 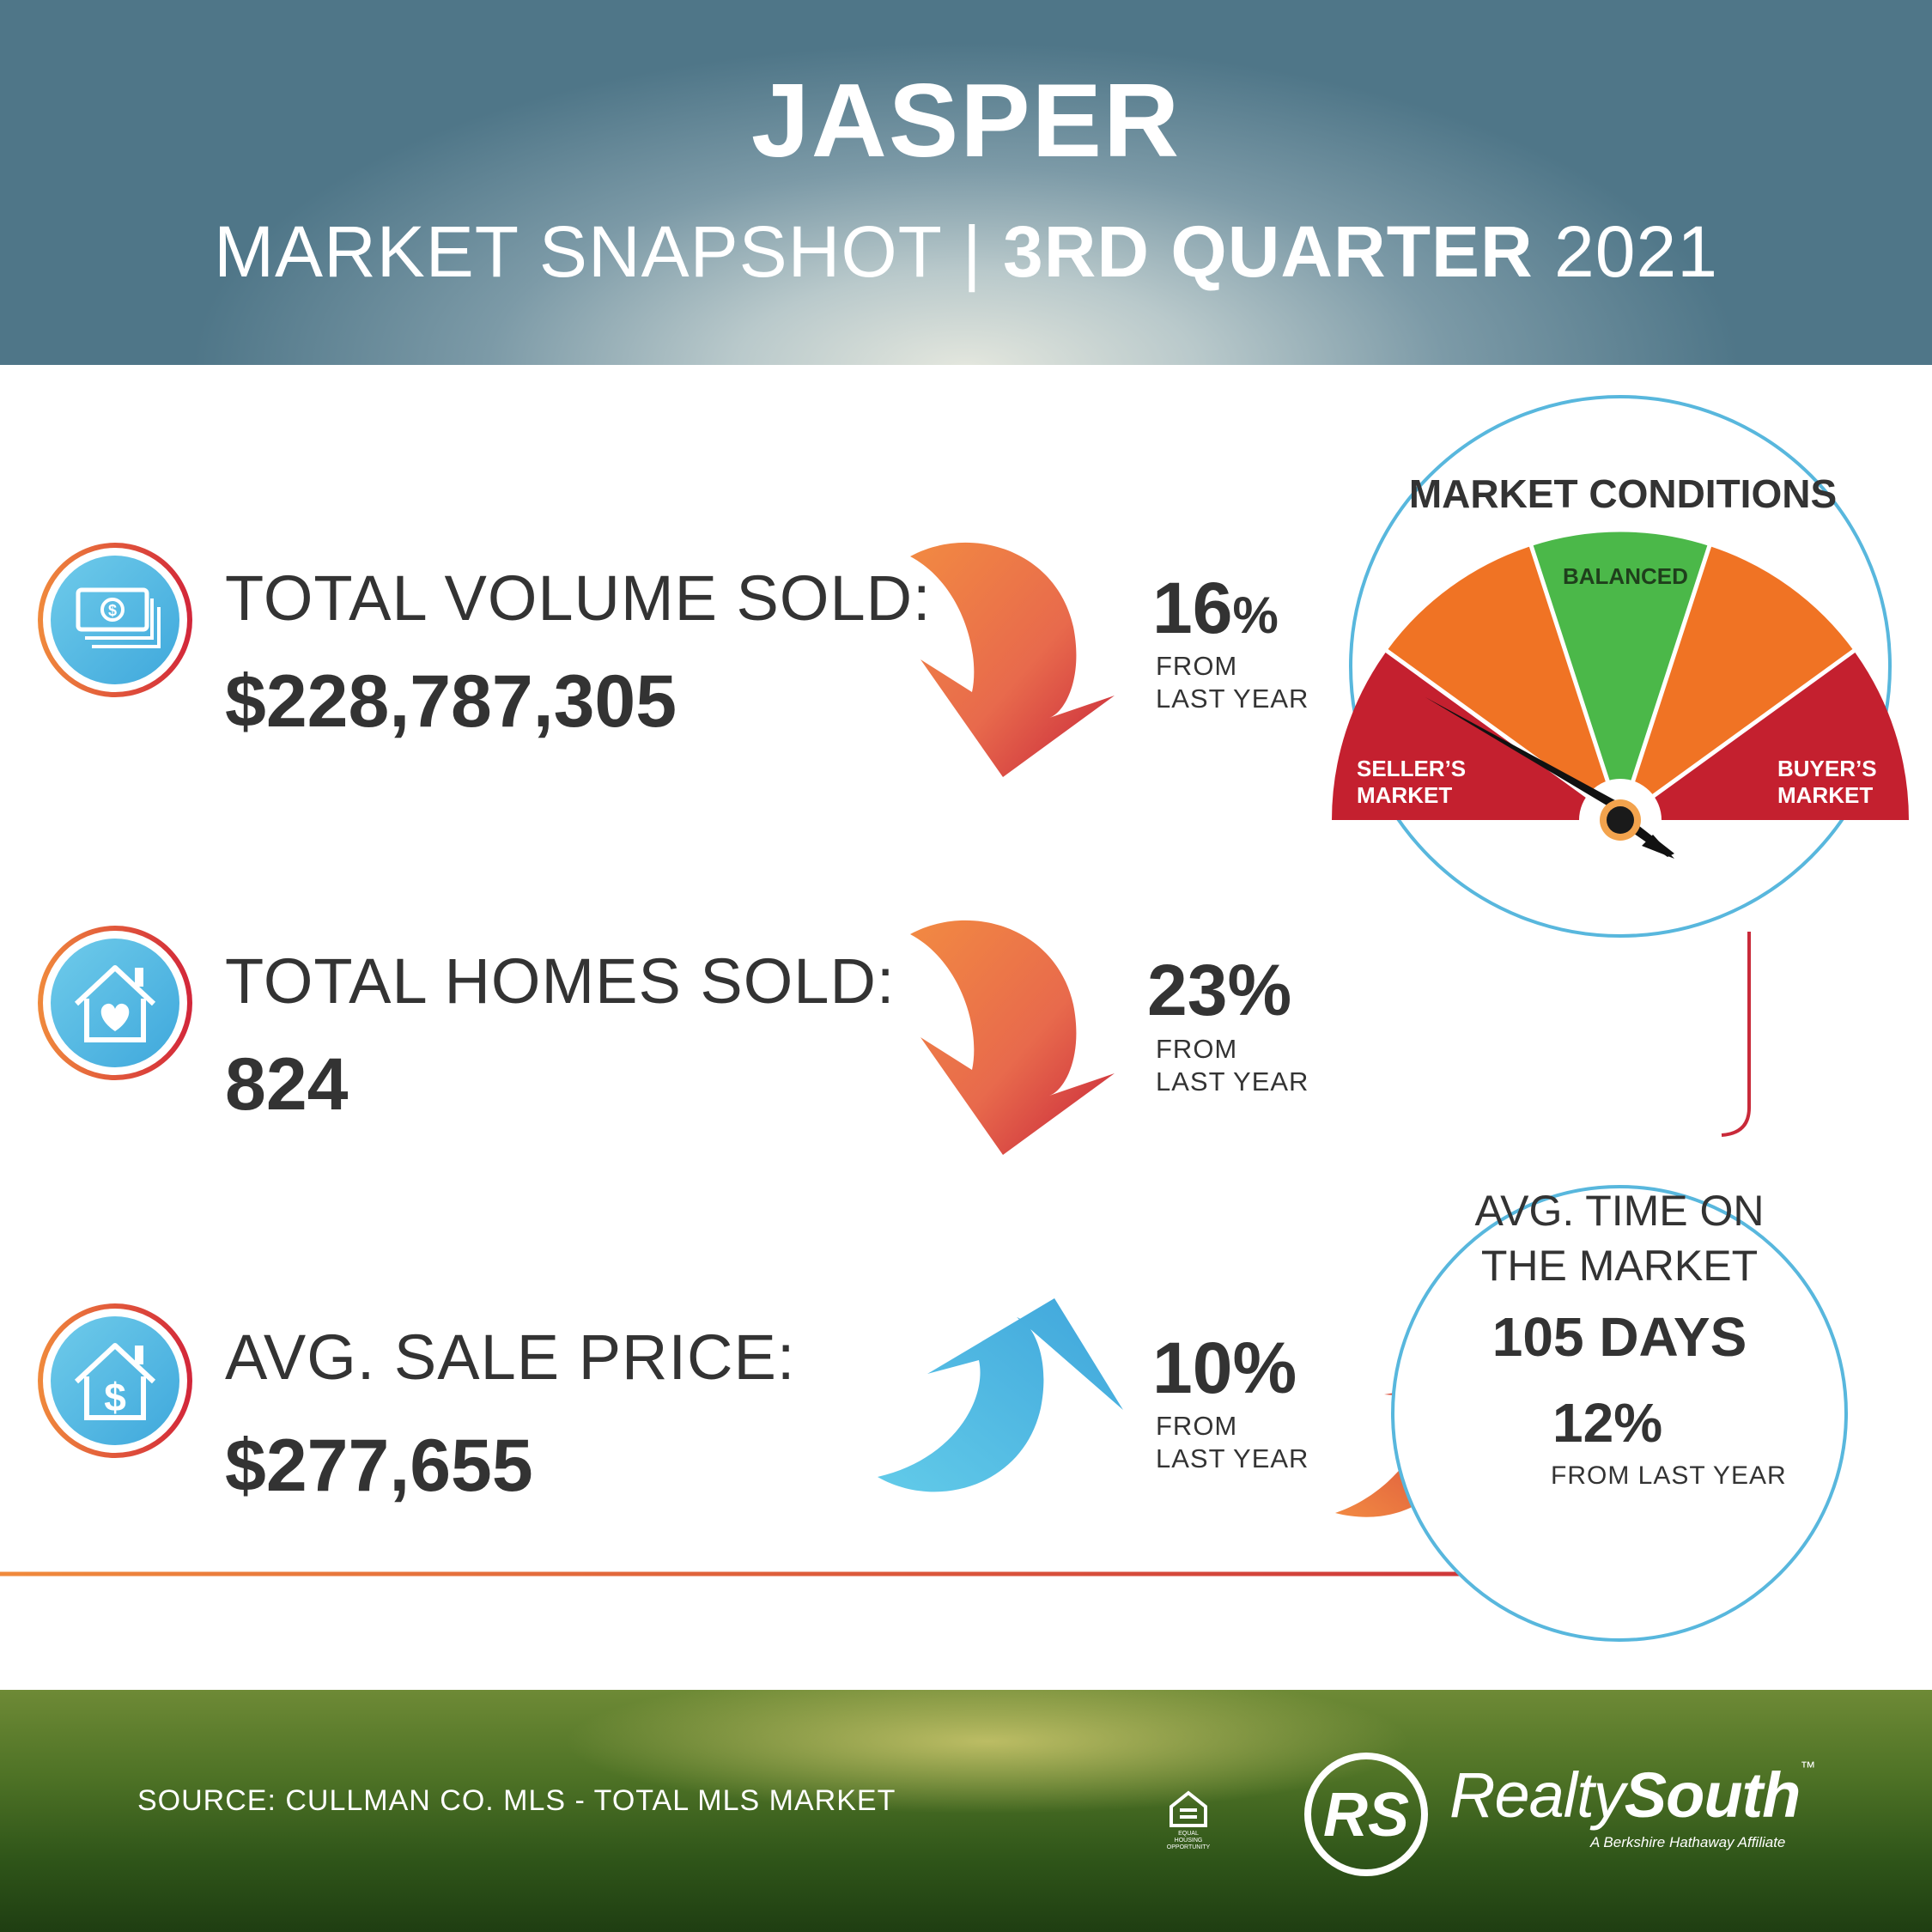 I want to click on gauge-separators, so click(x=1620, y=682).